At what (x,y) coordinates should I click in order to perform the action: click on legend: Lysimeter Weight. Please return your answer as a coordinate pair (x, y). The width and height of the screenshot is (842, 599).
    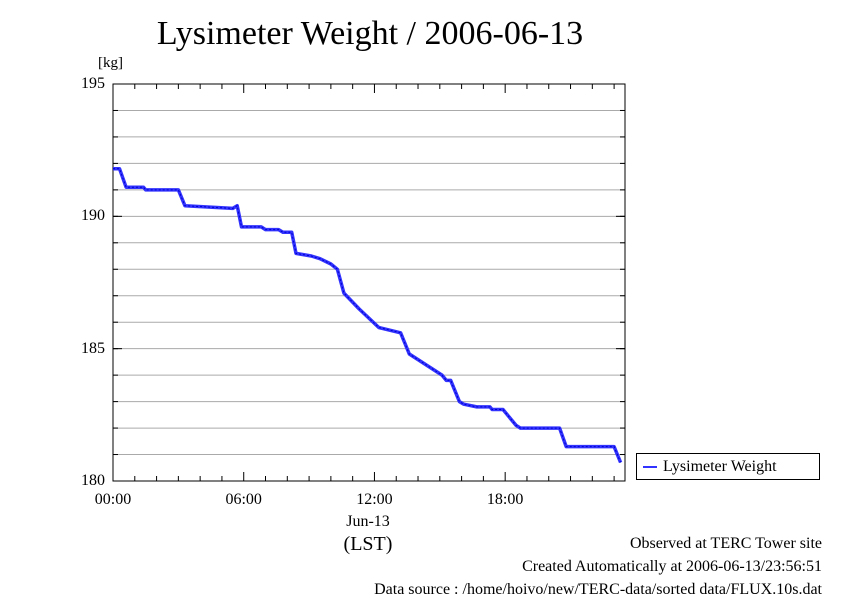
    Looking at the image, I should click on (728, 466).